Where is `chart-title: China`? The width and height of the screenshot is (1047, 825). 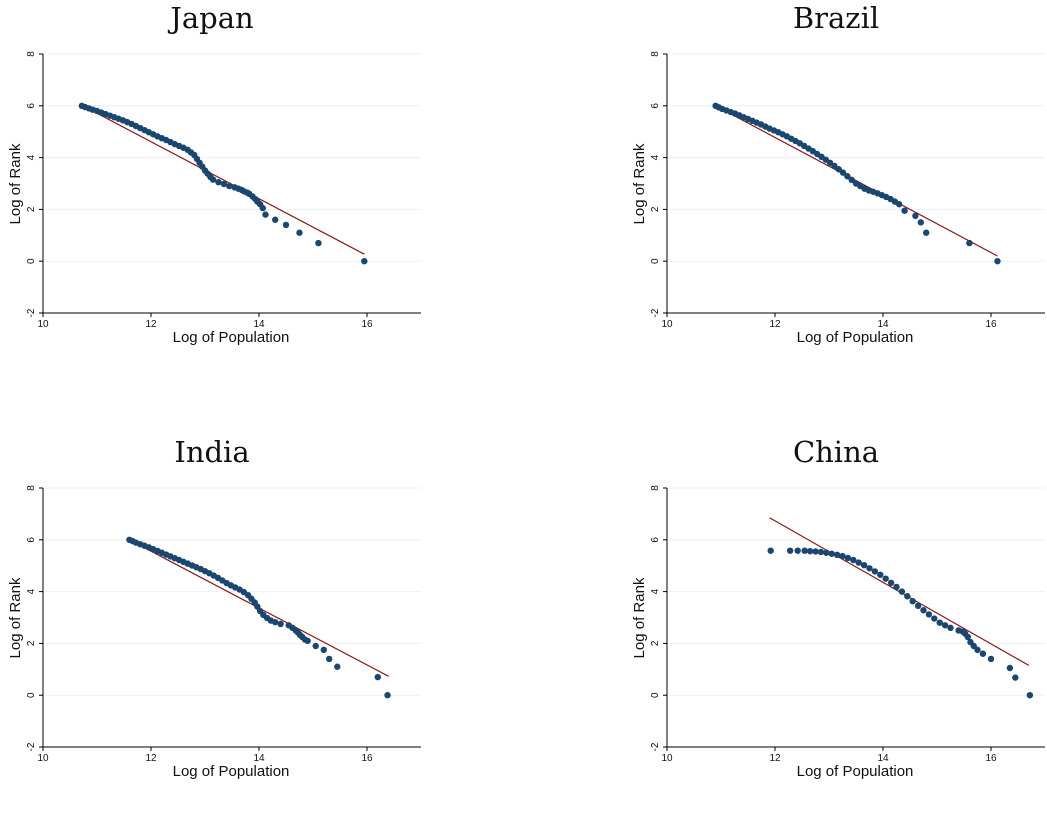
chart-title: China is located at coordinates (836, 452).